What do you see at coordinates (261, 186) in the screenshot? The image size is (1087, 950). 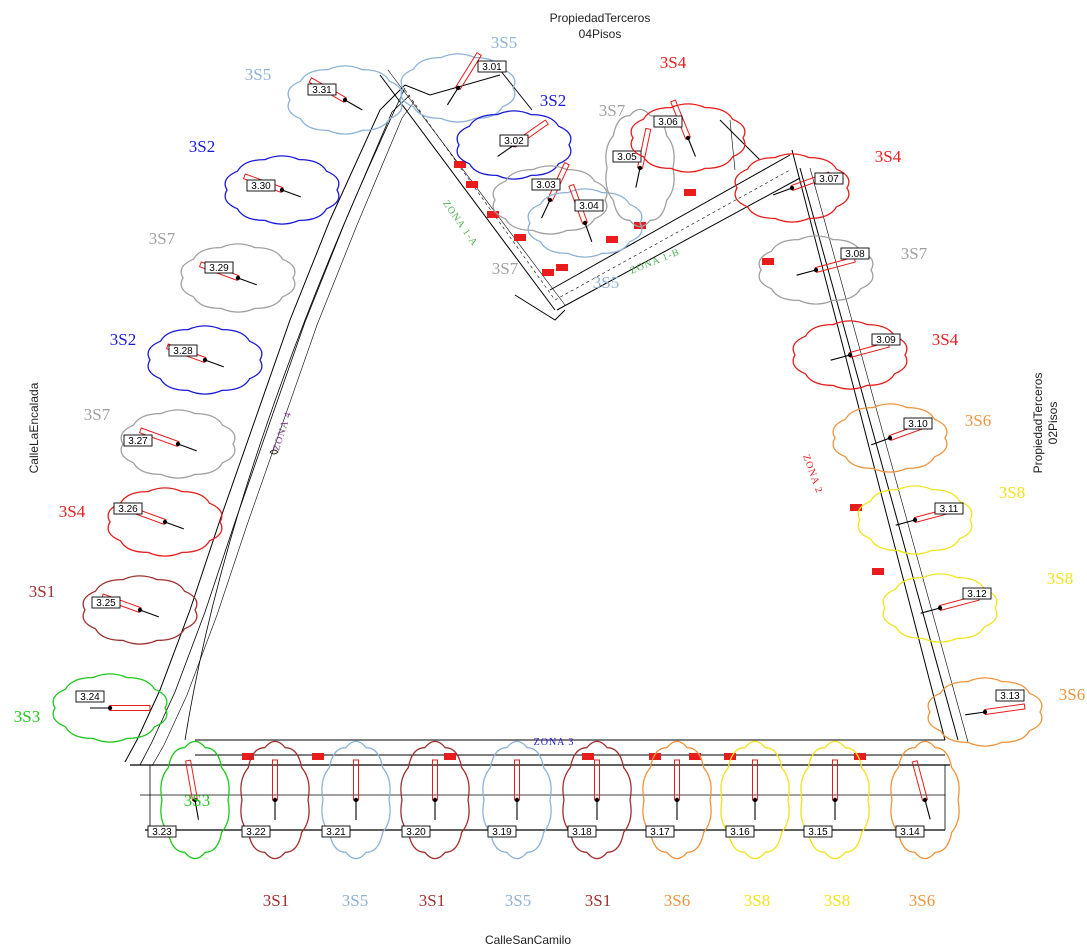 I see `tree-id-label: 3.30` at bounding box center [261, 186].